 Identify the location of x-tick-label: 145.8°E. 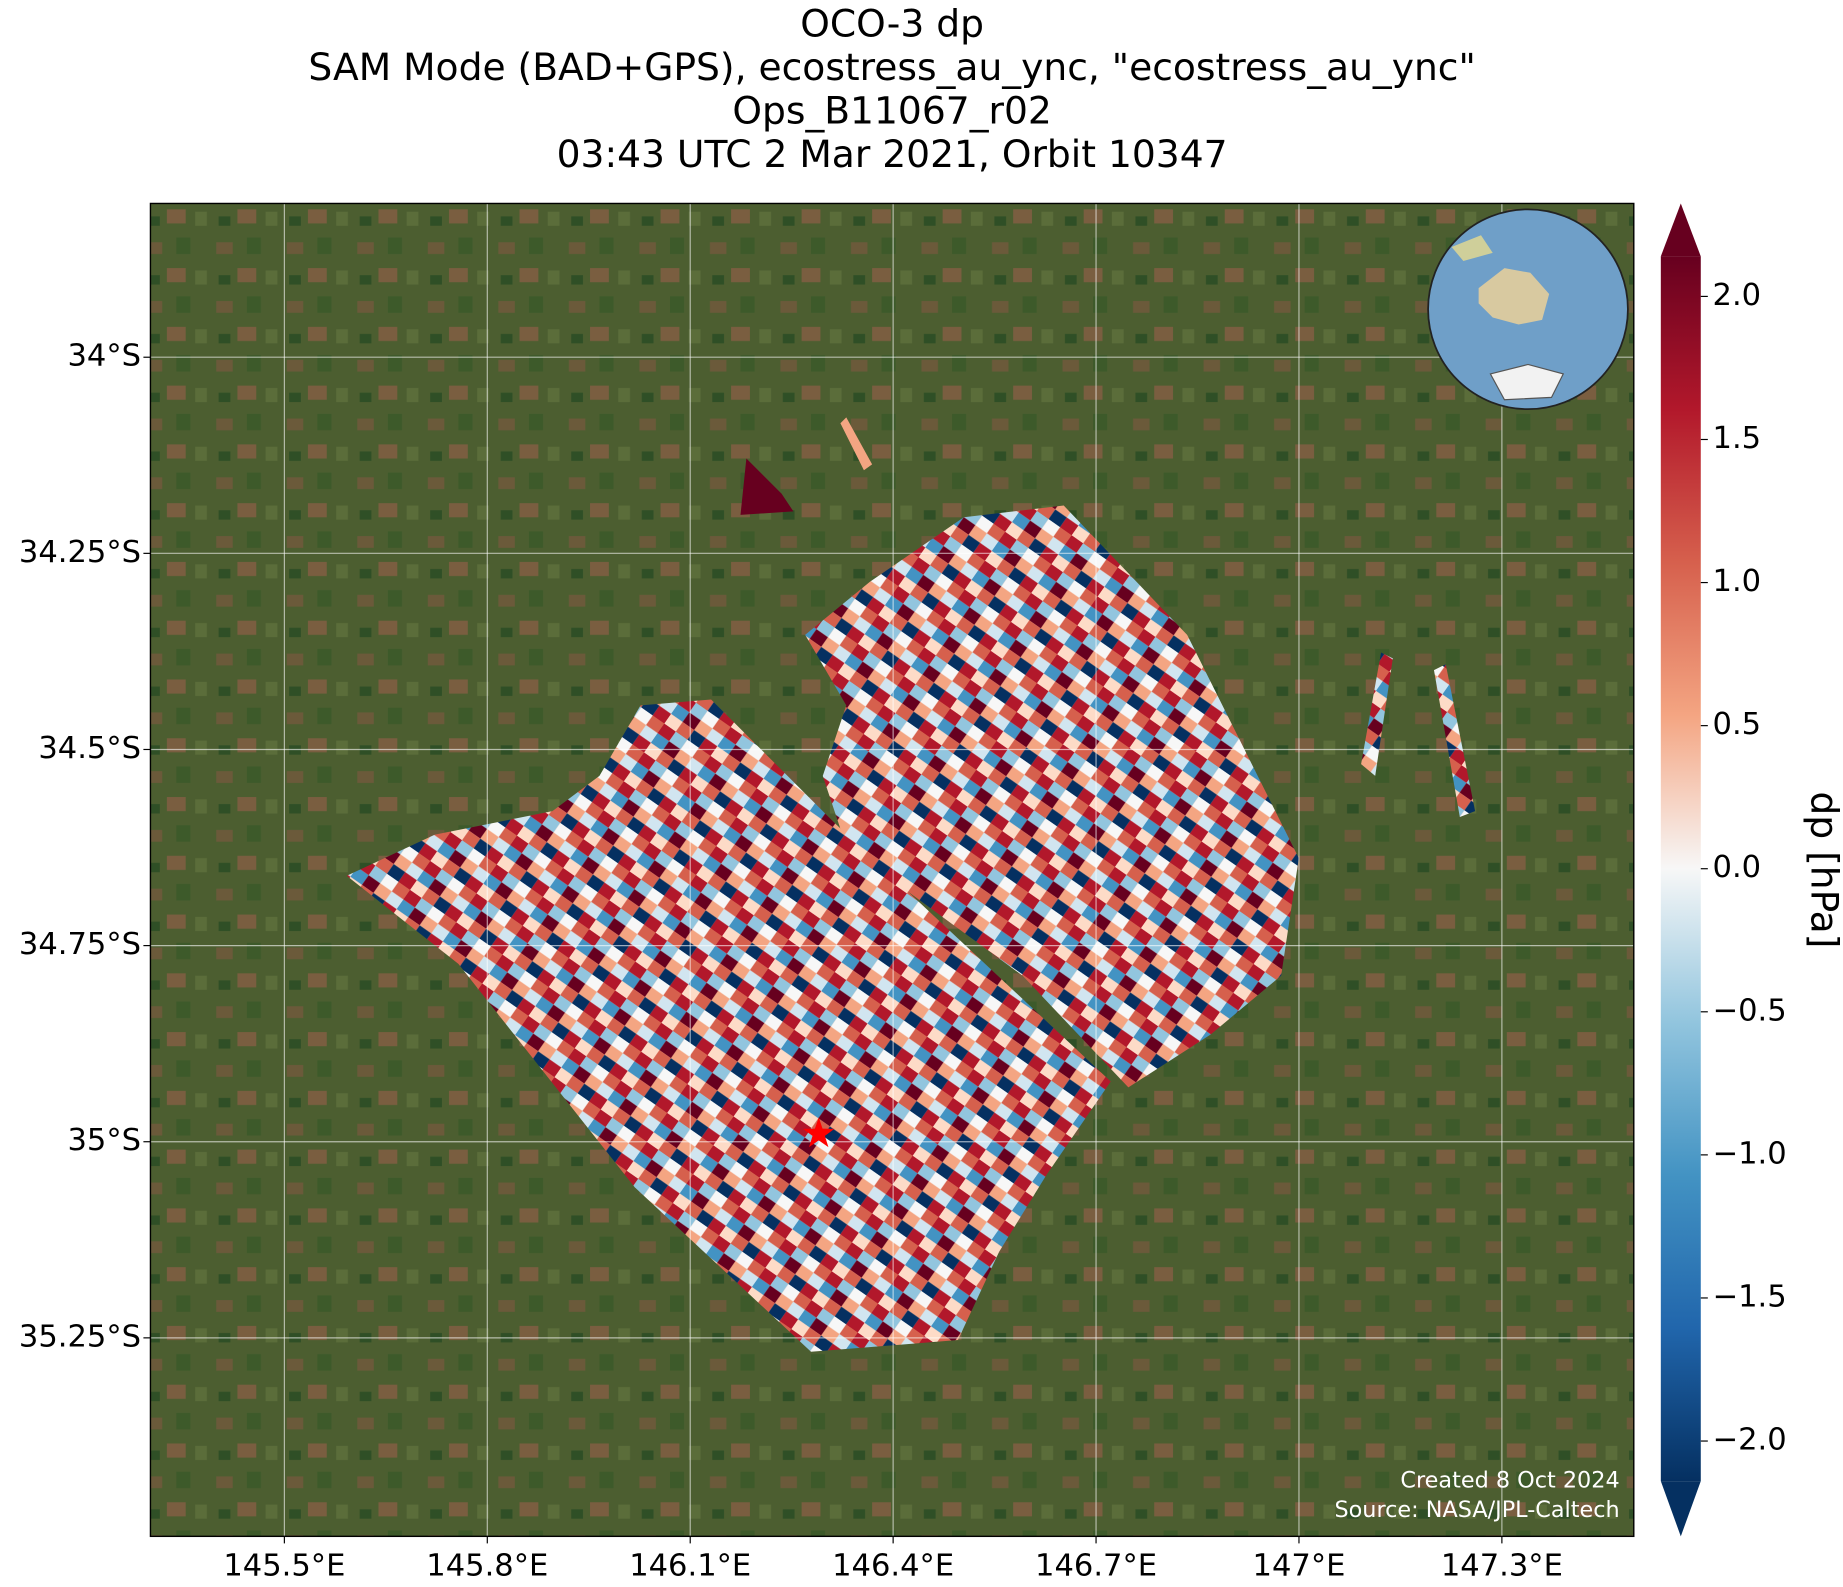
(487, 1565).